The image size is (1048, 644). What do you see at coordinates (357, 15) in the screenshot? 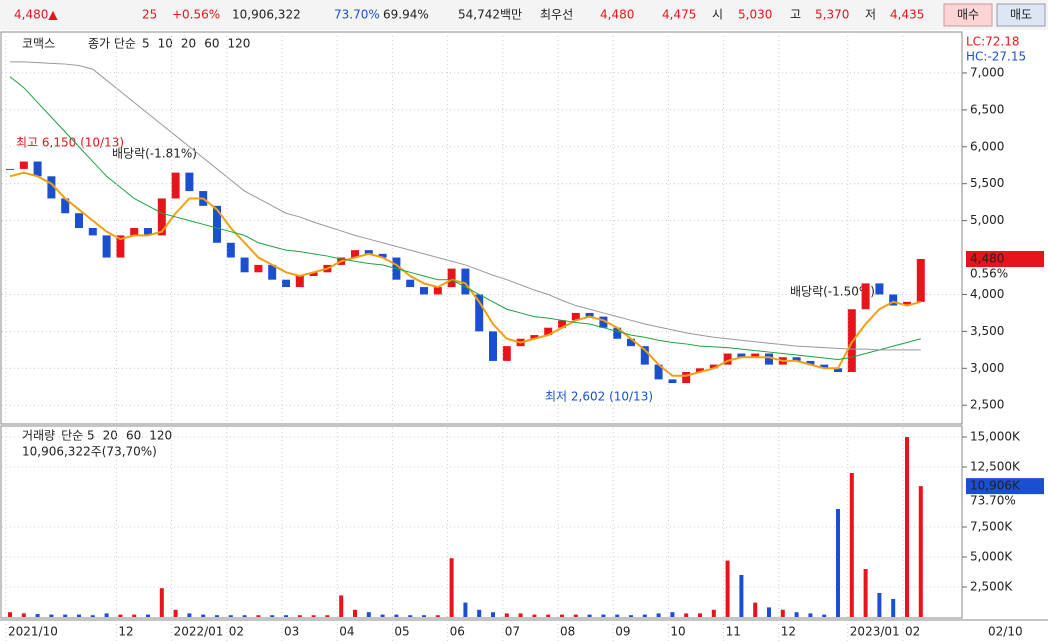
I see `volume-rate: 73.70%` at bounding box center [357, 15].